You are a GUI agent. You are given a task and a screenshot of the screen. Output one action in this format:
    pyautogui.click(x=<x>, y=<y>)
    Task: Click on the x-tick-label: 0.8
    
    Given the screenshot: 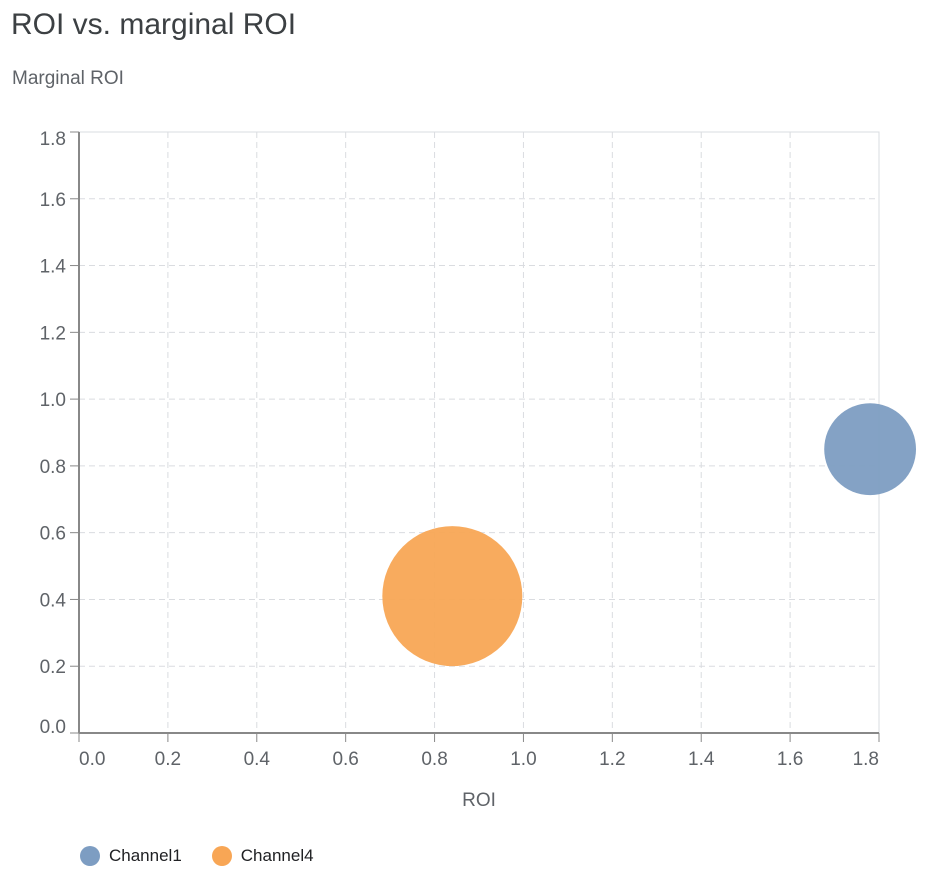 What is the action you would take?
    pyautogui.click(x=434, y=759)
    